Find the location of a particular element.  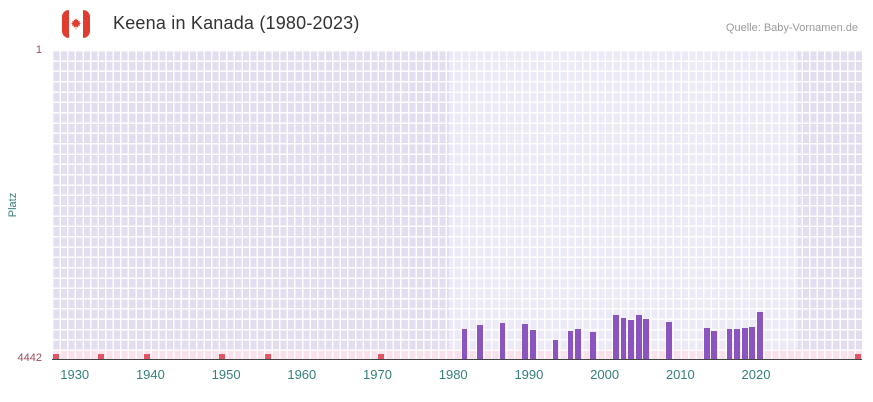

bar-1986 is located at coordinates (502, 341).